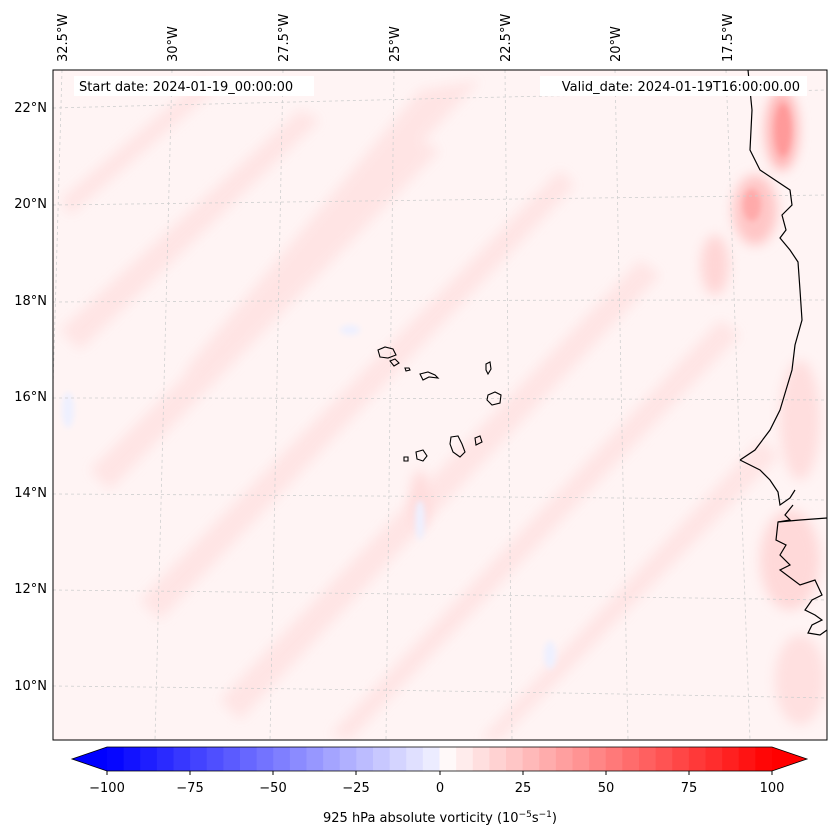  What do you see at coordinates (494, 398) in the screenshot?
I see `island-boa-vista` at bounding box center [494, 398].